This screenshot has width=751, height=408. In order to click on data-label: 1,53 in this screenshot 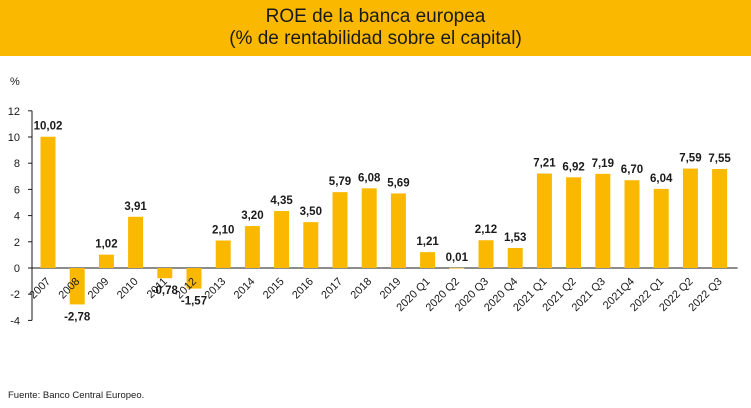, I will do `click(515, 238)`.